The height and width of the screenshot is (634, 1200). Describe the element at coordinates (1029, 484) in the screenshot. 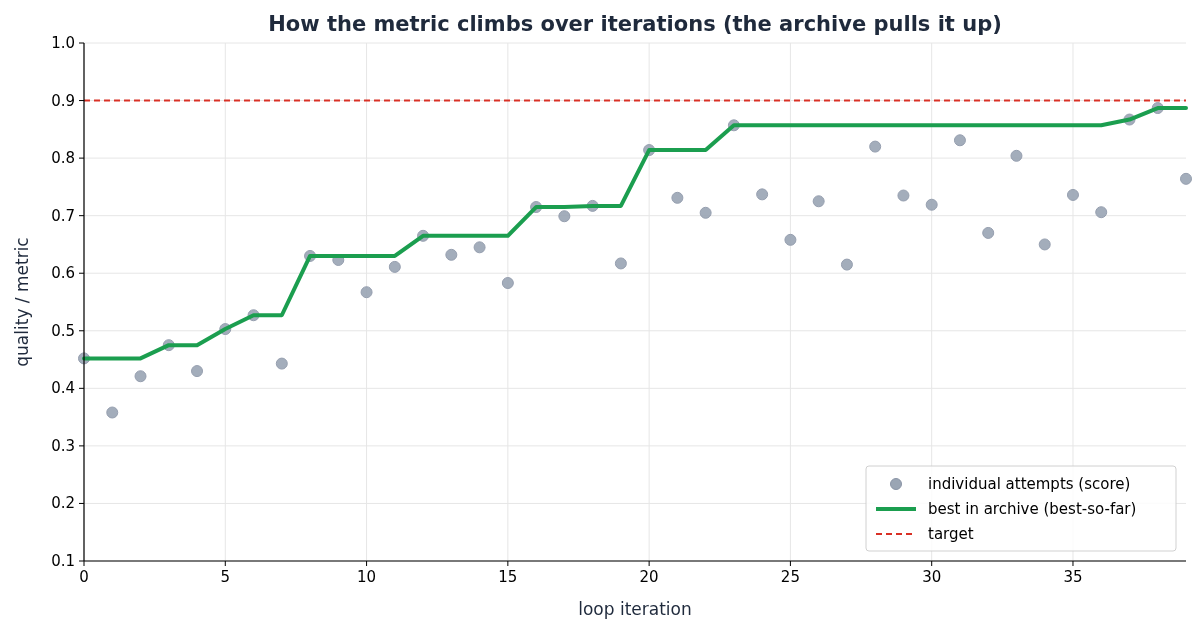

I see `legend-label: individual attempts (score)` at that location.